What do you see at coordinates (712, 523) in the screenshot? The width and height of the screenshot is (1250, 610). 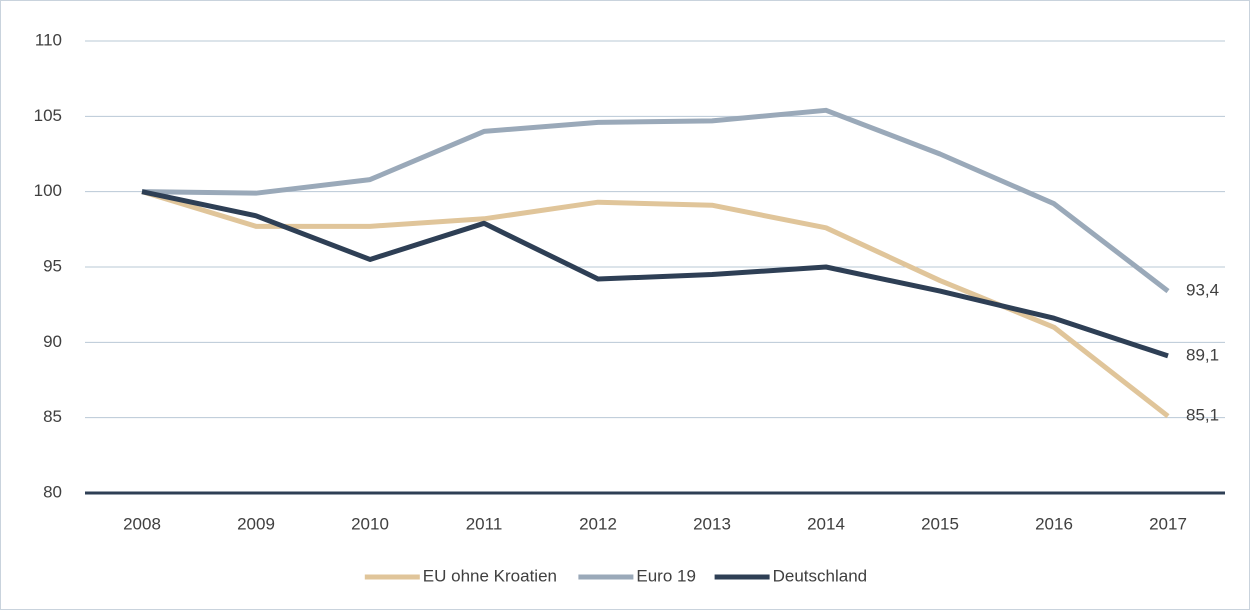 I see `x-tick-label: 2013` at bounding box center [712, 523].